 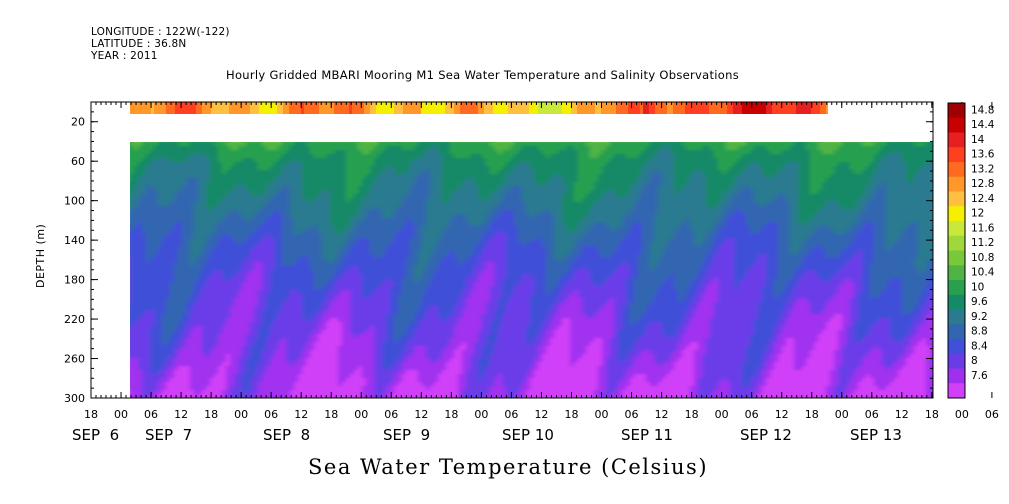 I want to click on colorbar-level-label: 13.6, so click(x=983, y=155).